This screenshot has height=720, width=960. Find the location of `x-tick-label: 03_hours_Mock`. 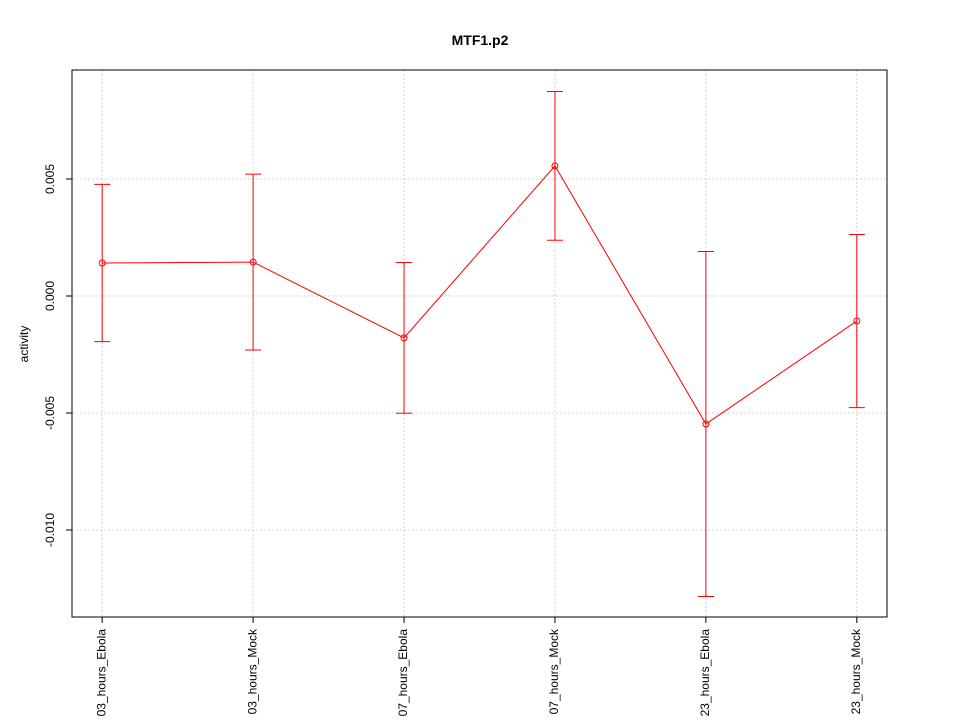

x-tick-label: 03_hours_Mock is located at coordinates (252, 671).